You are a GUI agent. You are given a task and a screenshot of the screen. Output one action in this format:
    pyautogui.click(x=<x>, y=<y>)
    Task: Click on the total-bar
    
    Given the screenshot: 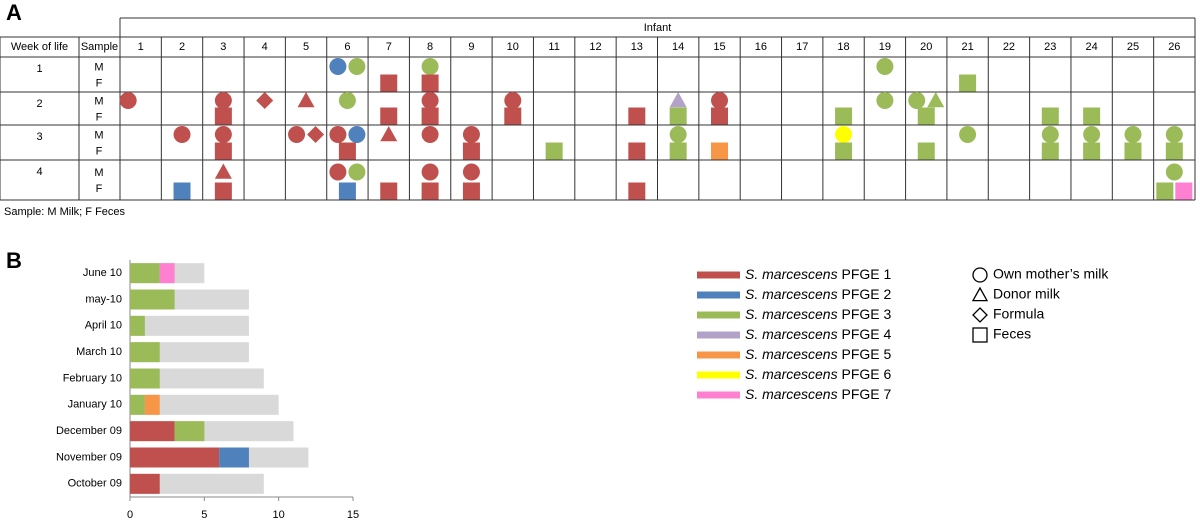 What is the action you would take?
    pyautogui.click(x=197, y=378)
    